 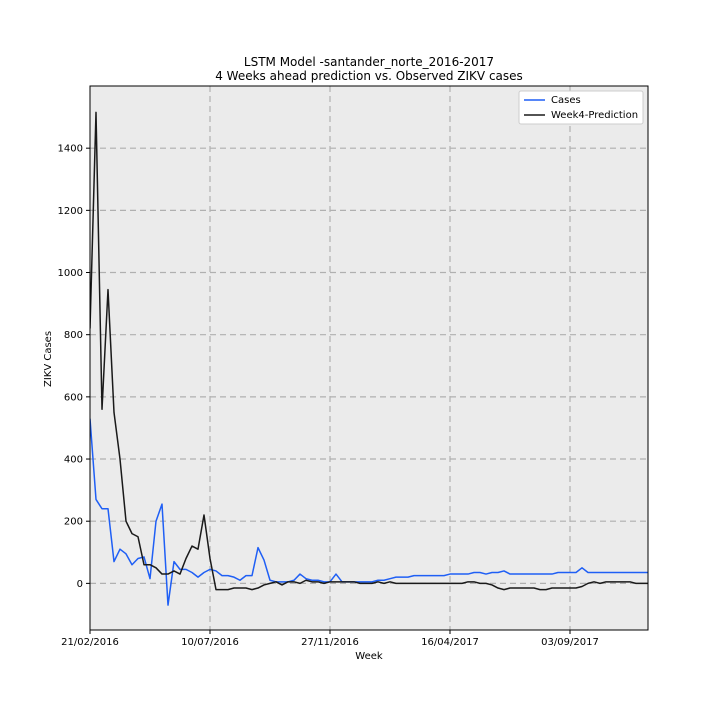 What do you see at coordinates (80, 584) in the screenshot?
I see `y-tick-label: 0` at bounding box center [80, 584].